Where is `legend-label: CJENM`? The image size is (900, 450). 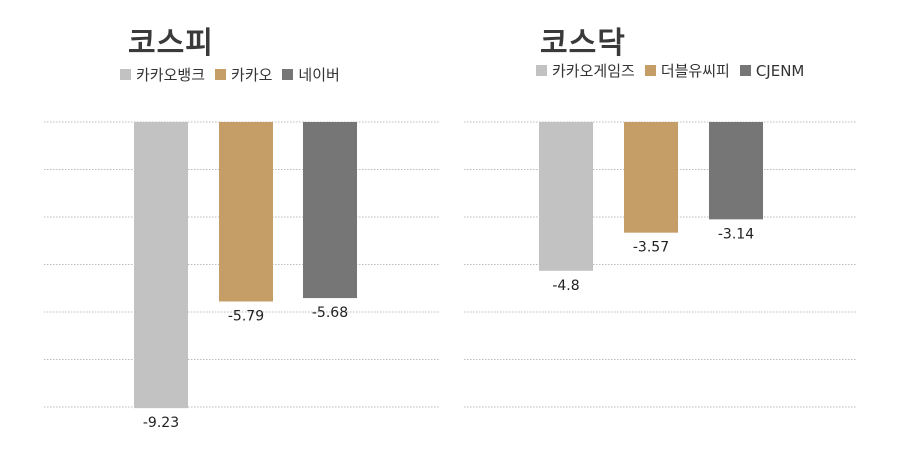
legend-label: CJENM is located at coordinates (780, 70).